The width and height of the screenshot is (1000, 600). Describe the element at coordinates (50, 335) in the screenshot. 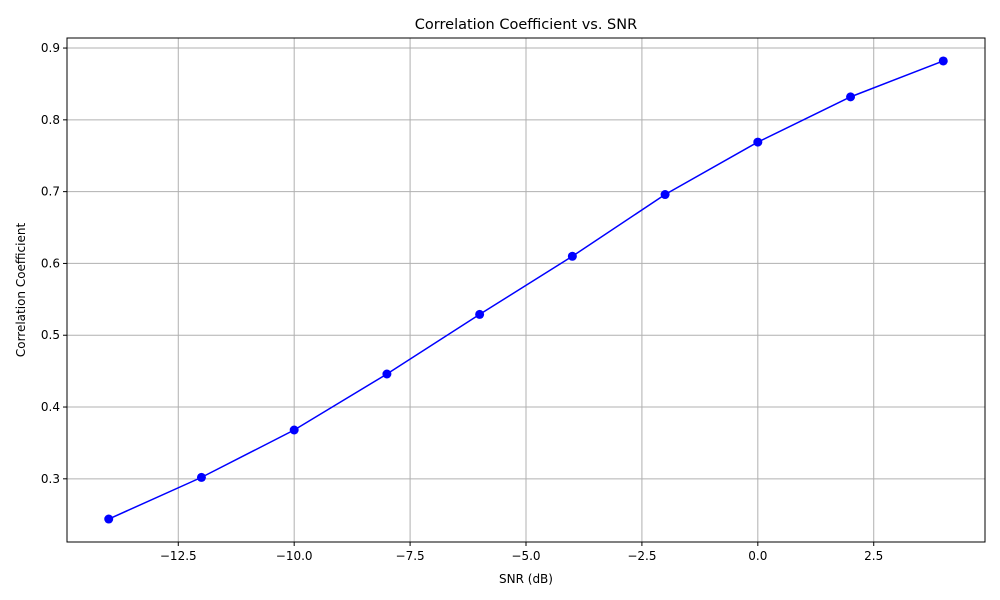

I see `y-tick-label: 0.5` at that location.